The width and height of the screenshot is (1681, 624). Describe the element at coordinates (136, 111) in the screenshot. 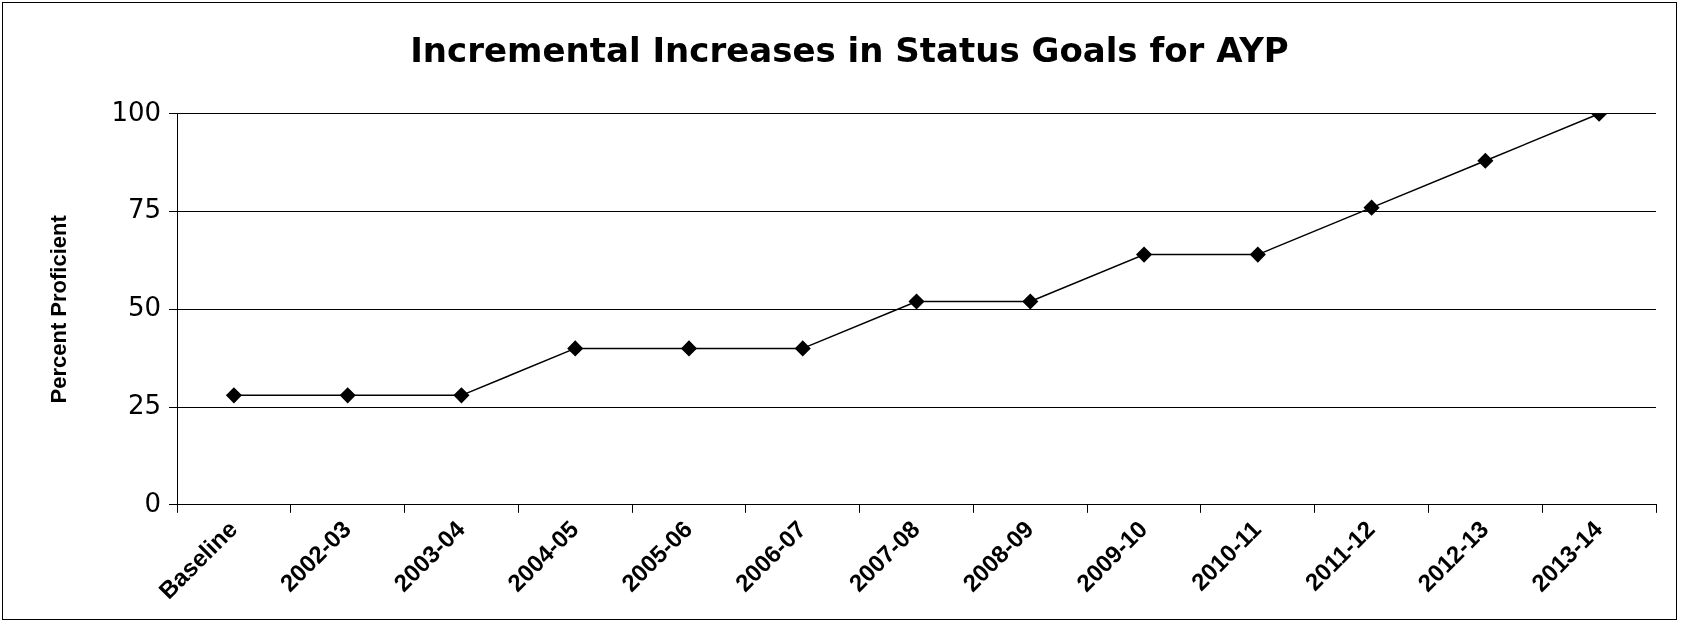

I see `y-tick-label: 100` at that location.